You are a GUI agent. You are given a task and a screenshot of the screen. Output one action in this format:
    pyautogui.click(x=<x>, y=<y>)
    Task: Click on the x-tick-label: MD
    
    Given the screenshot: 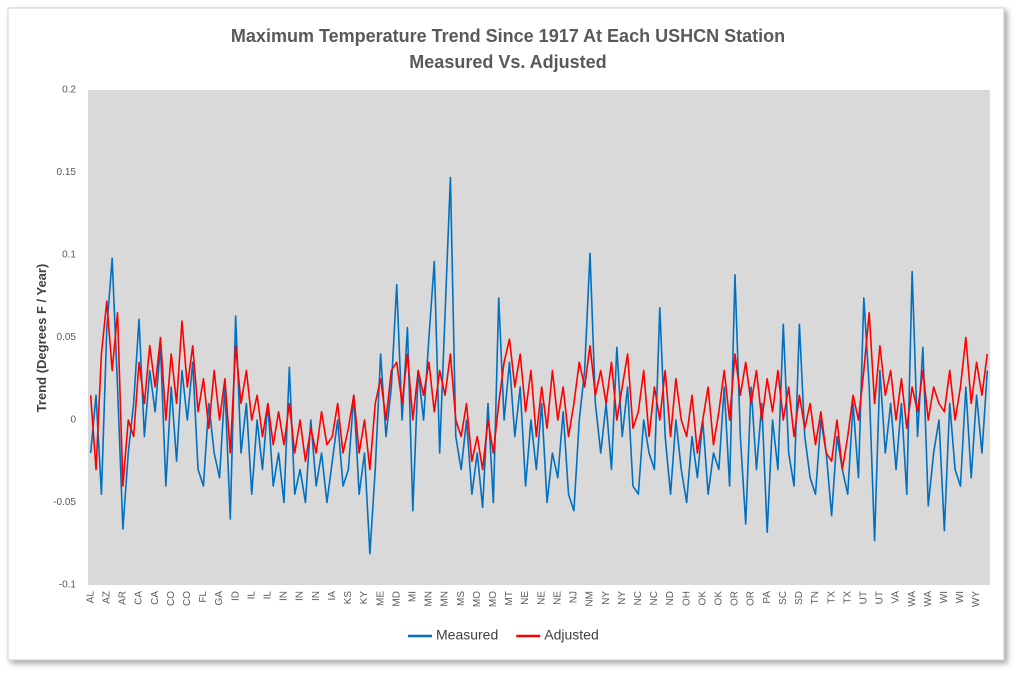 What is the action you would take?
    pyautogui.click(x=396, y=599)
    